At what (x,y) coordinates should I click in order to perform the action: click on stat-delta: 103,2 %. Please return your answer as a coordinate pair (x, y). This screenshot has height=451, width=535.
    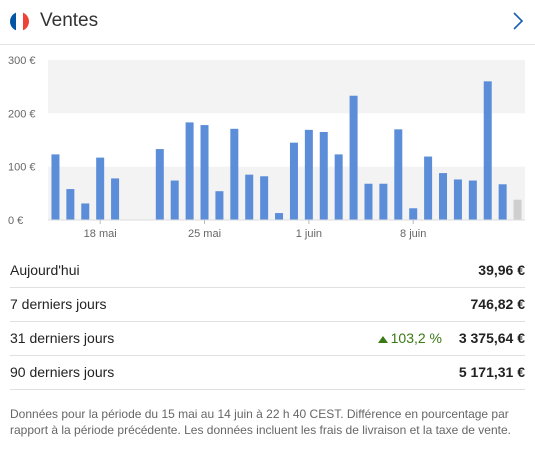
    Looking at the image, I should click on (409, 338).